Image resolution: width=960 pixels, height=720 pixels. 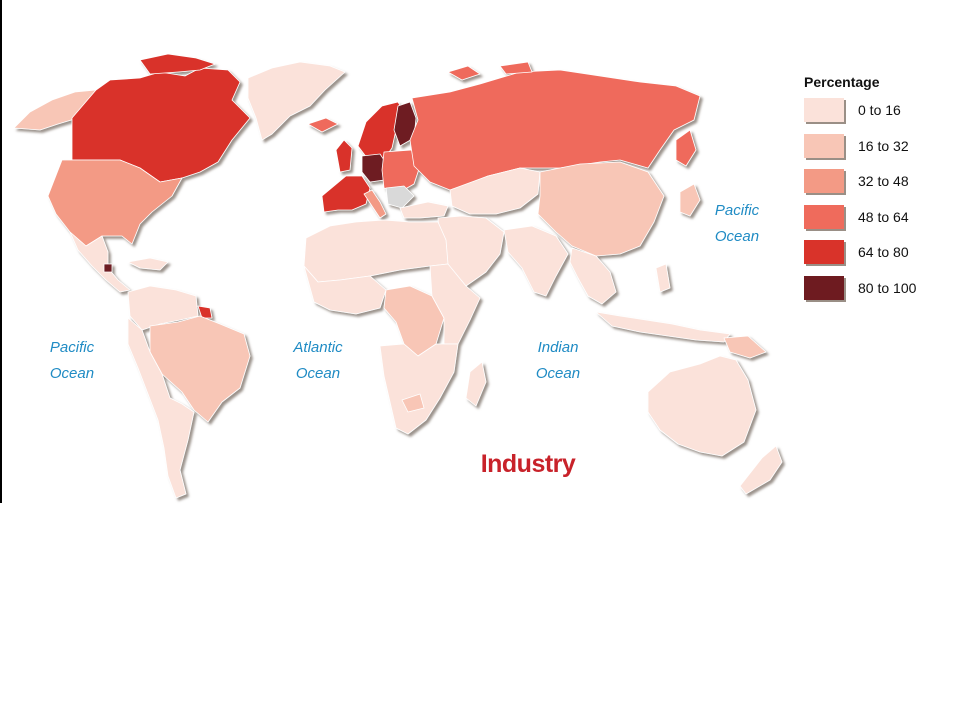 I want to click on region-indonesia, so click(x=663, y=327).